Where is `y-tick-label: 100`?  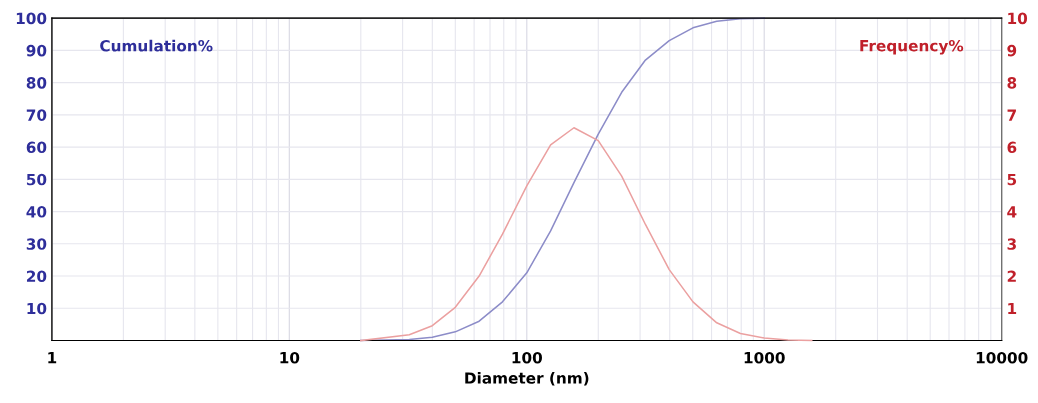
y-tick-label: 100 is located at coordinates (31, 18).